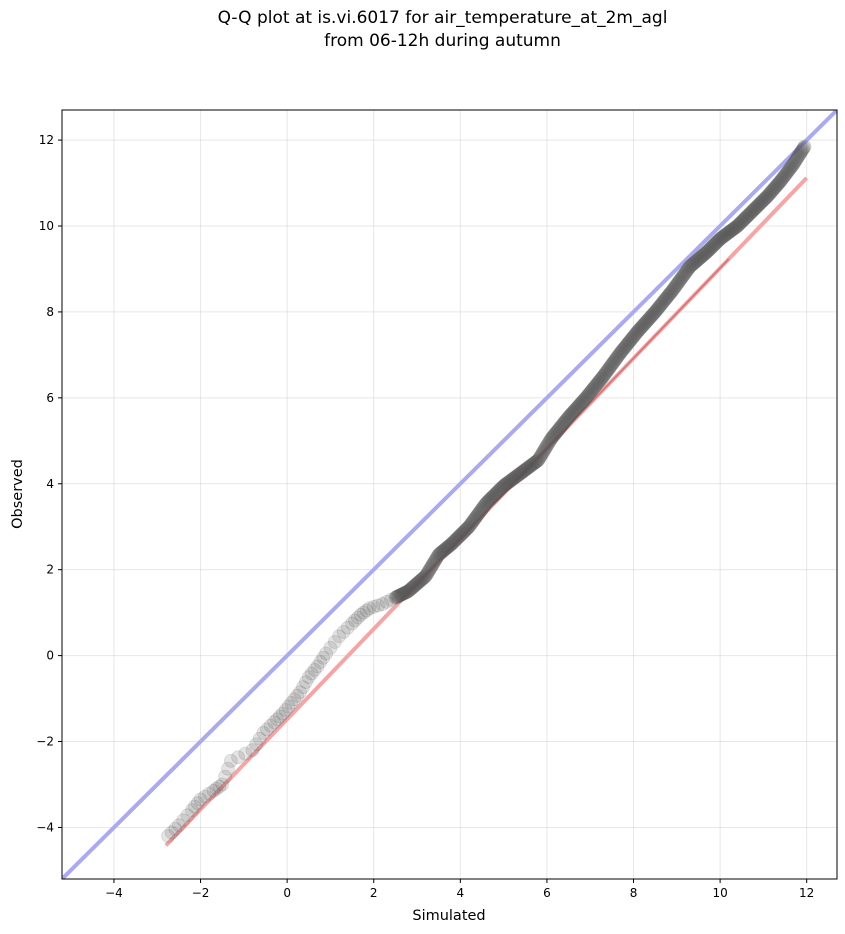 This screenshot has width=845, height=934. Describe the element at coordinates (448, 916) in the screenshot. I see `x-axis-label: Simulated` at that location.